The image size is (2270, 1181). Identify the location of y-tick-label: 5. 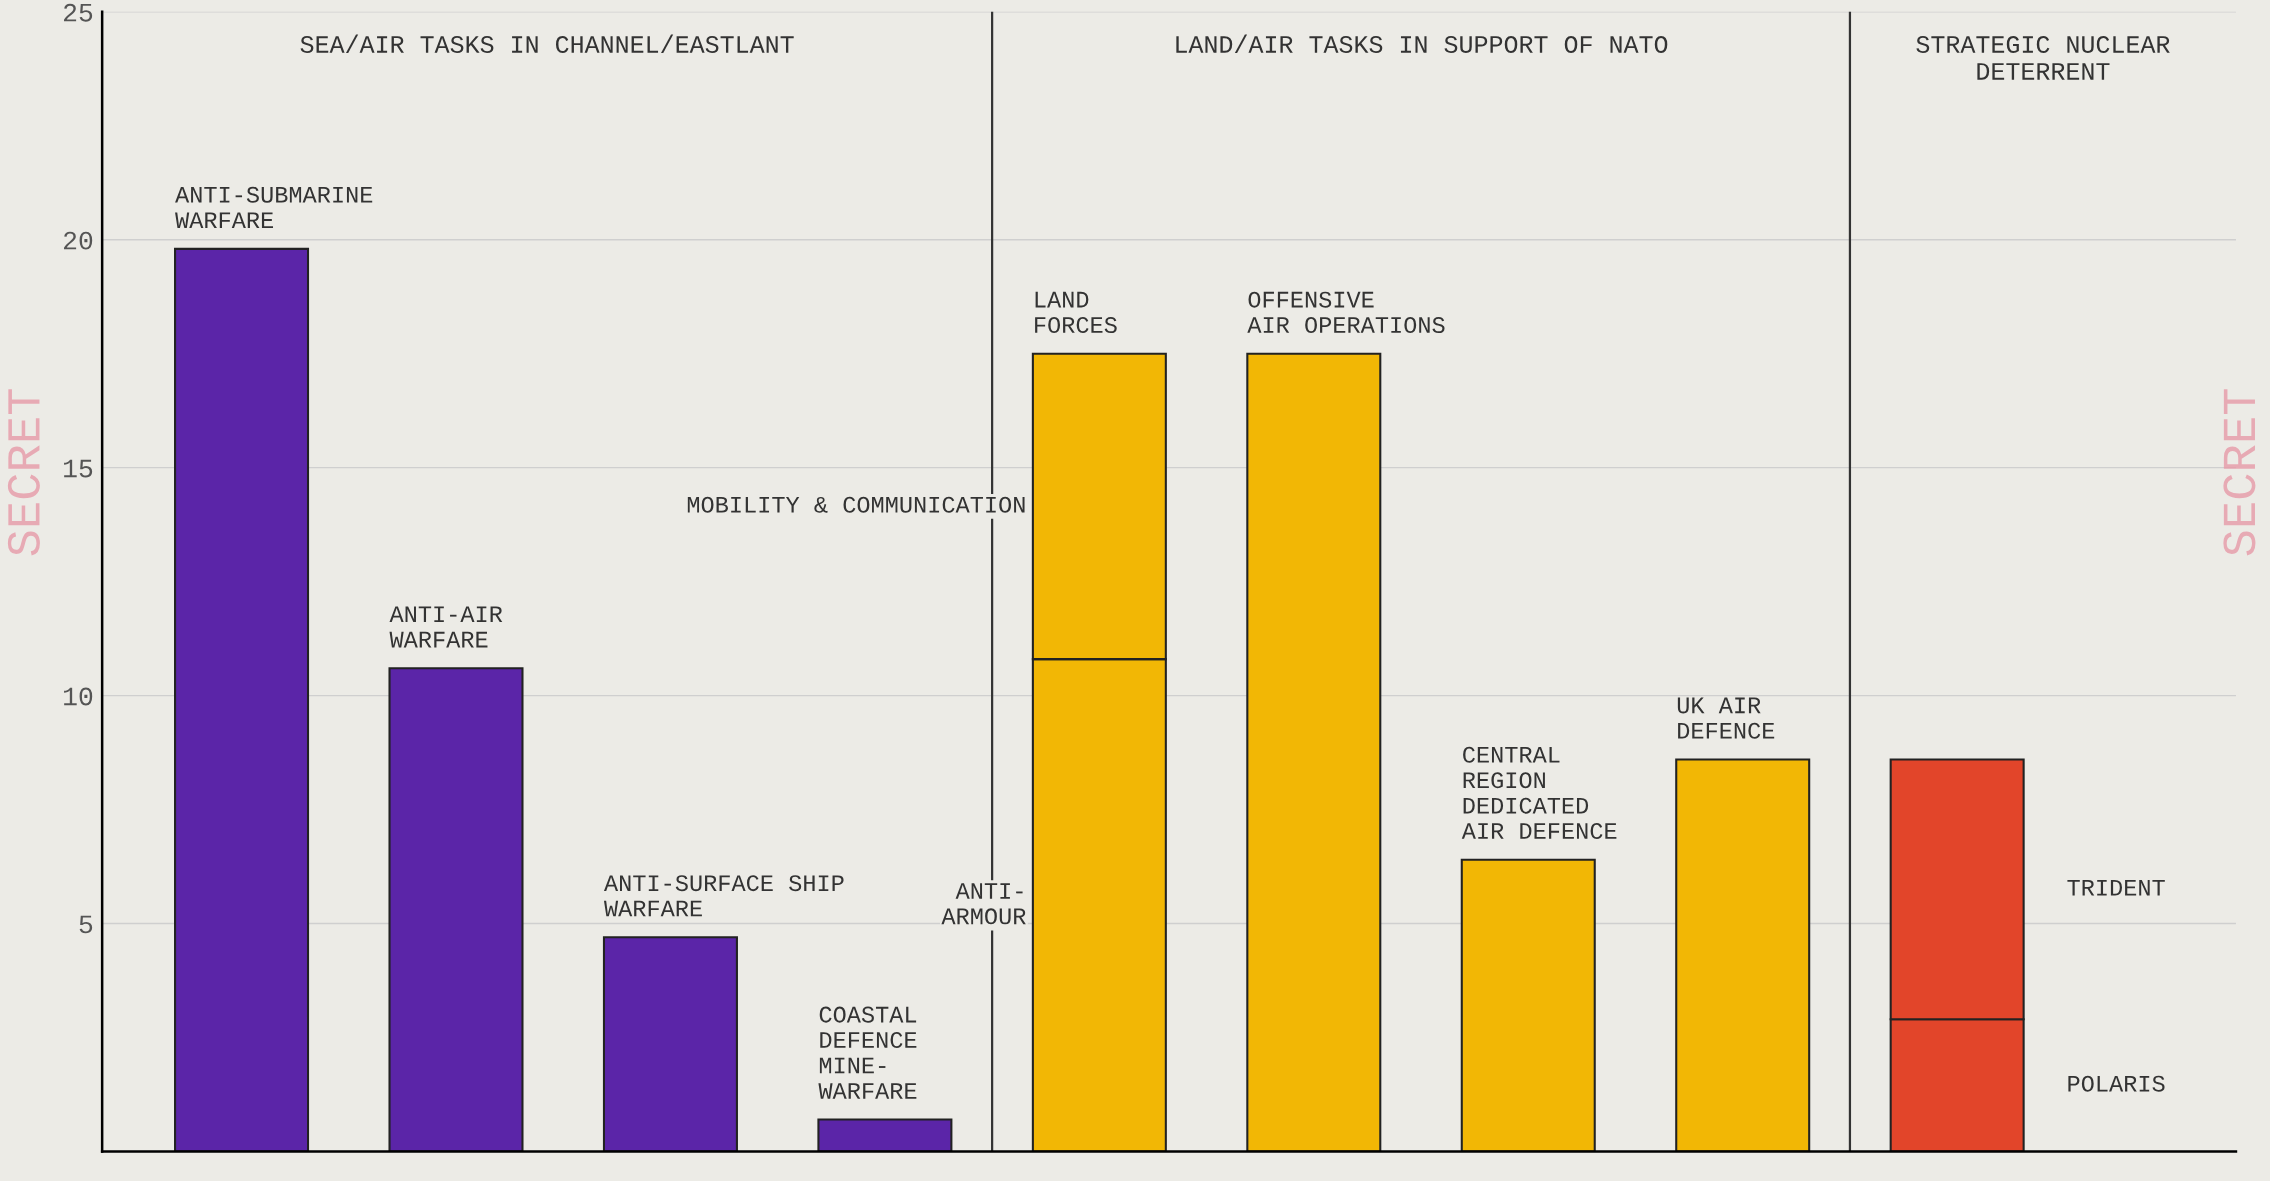
(86, 924).